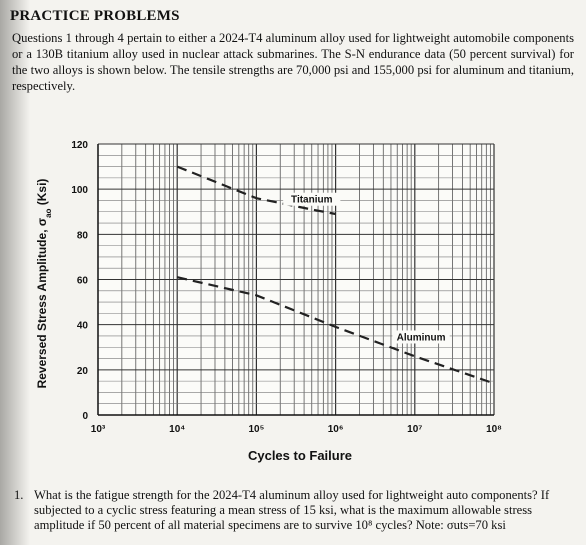 This screenshot has width=586, height=545. I want to click on y-tick-label: 80, so click(83, 235).